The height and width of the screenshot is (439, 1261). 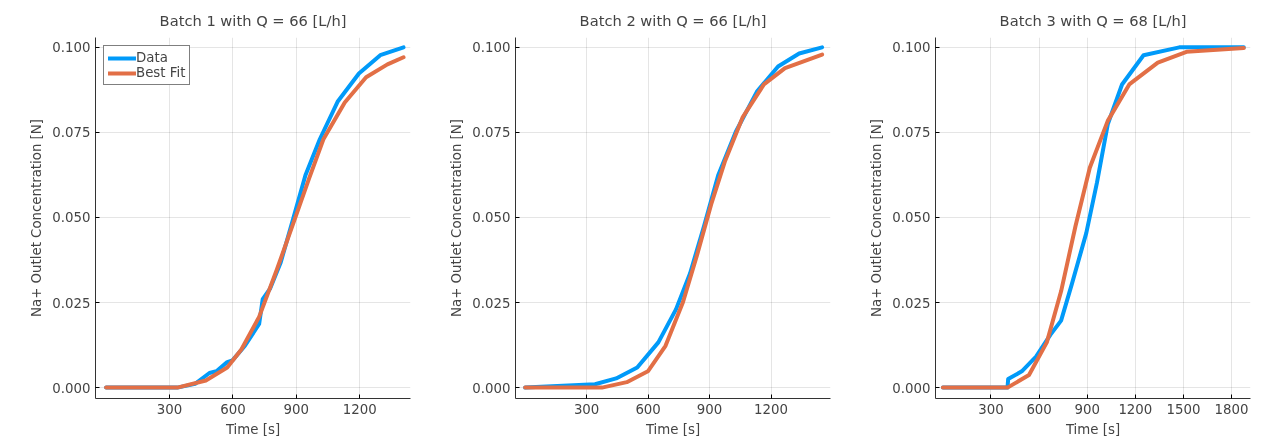 What do you see at coordinates (1183, 409) in the screenshot?
I see `x-tick-label: 1500` at bounding box center [1183, 409].